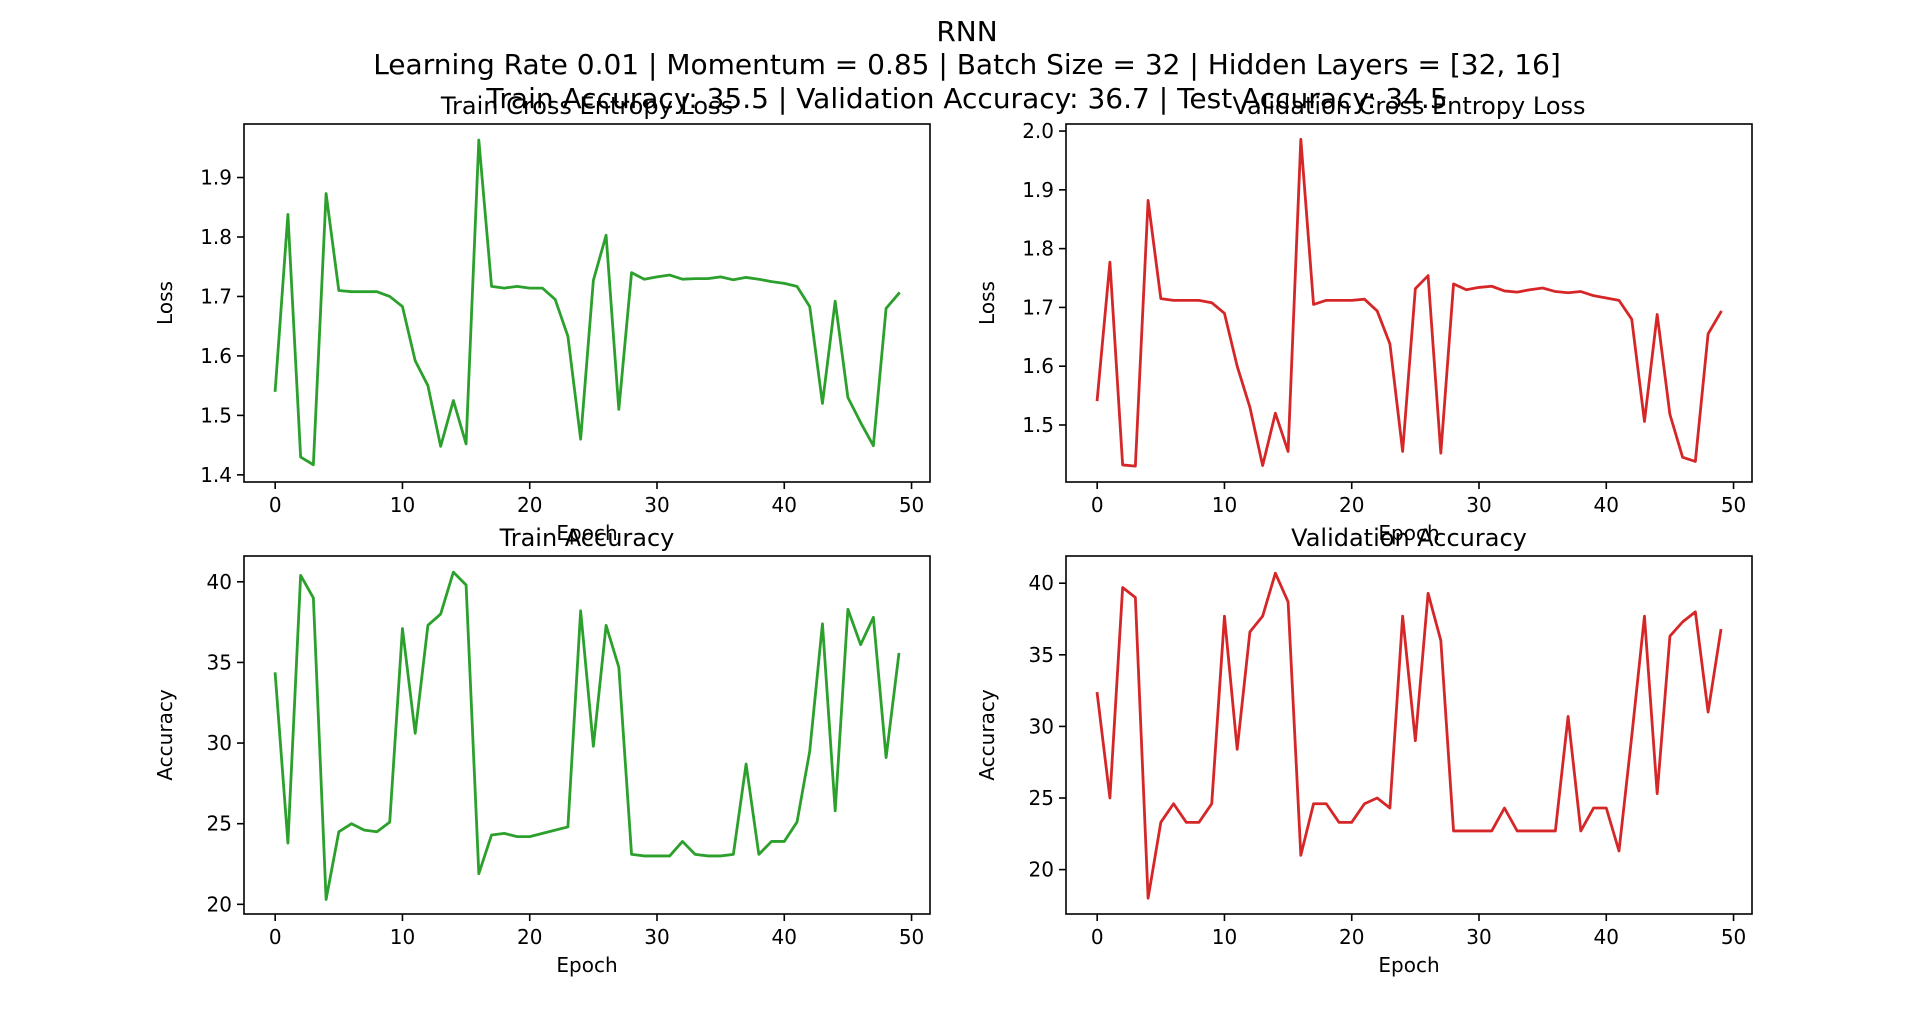 The height and width of the screenshot is (1015, 1924). I want to click on y-tick-label: 1.4, so click(216, 475).